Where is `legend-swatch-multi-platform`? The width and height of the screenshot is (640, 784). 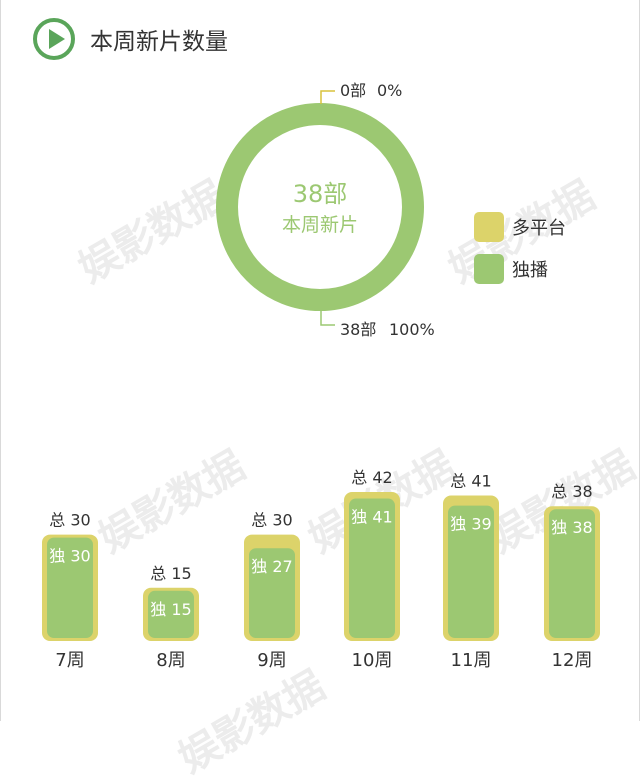
legend-swatch-multi-platform is located at coordinates (489, 227).